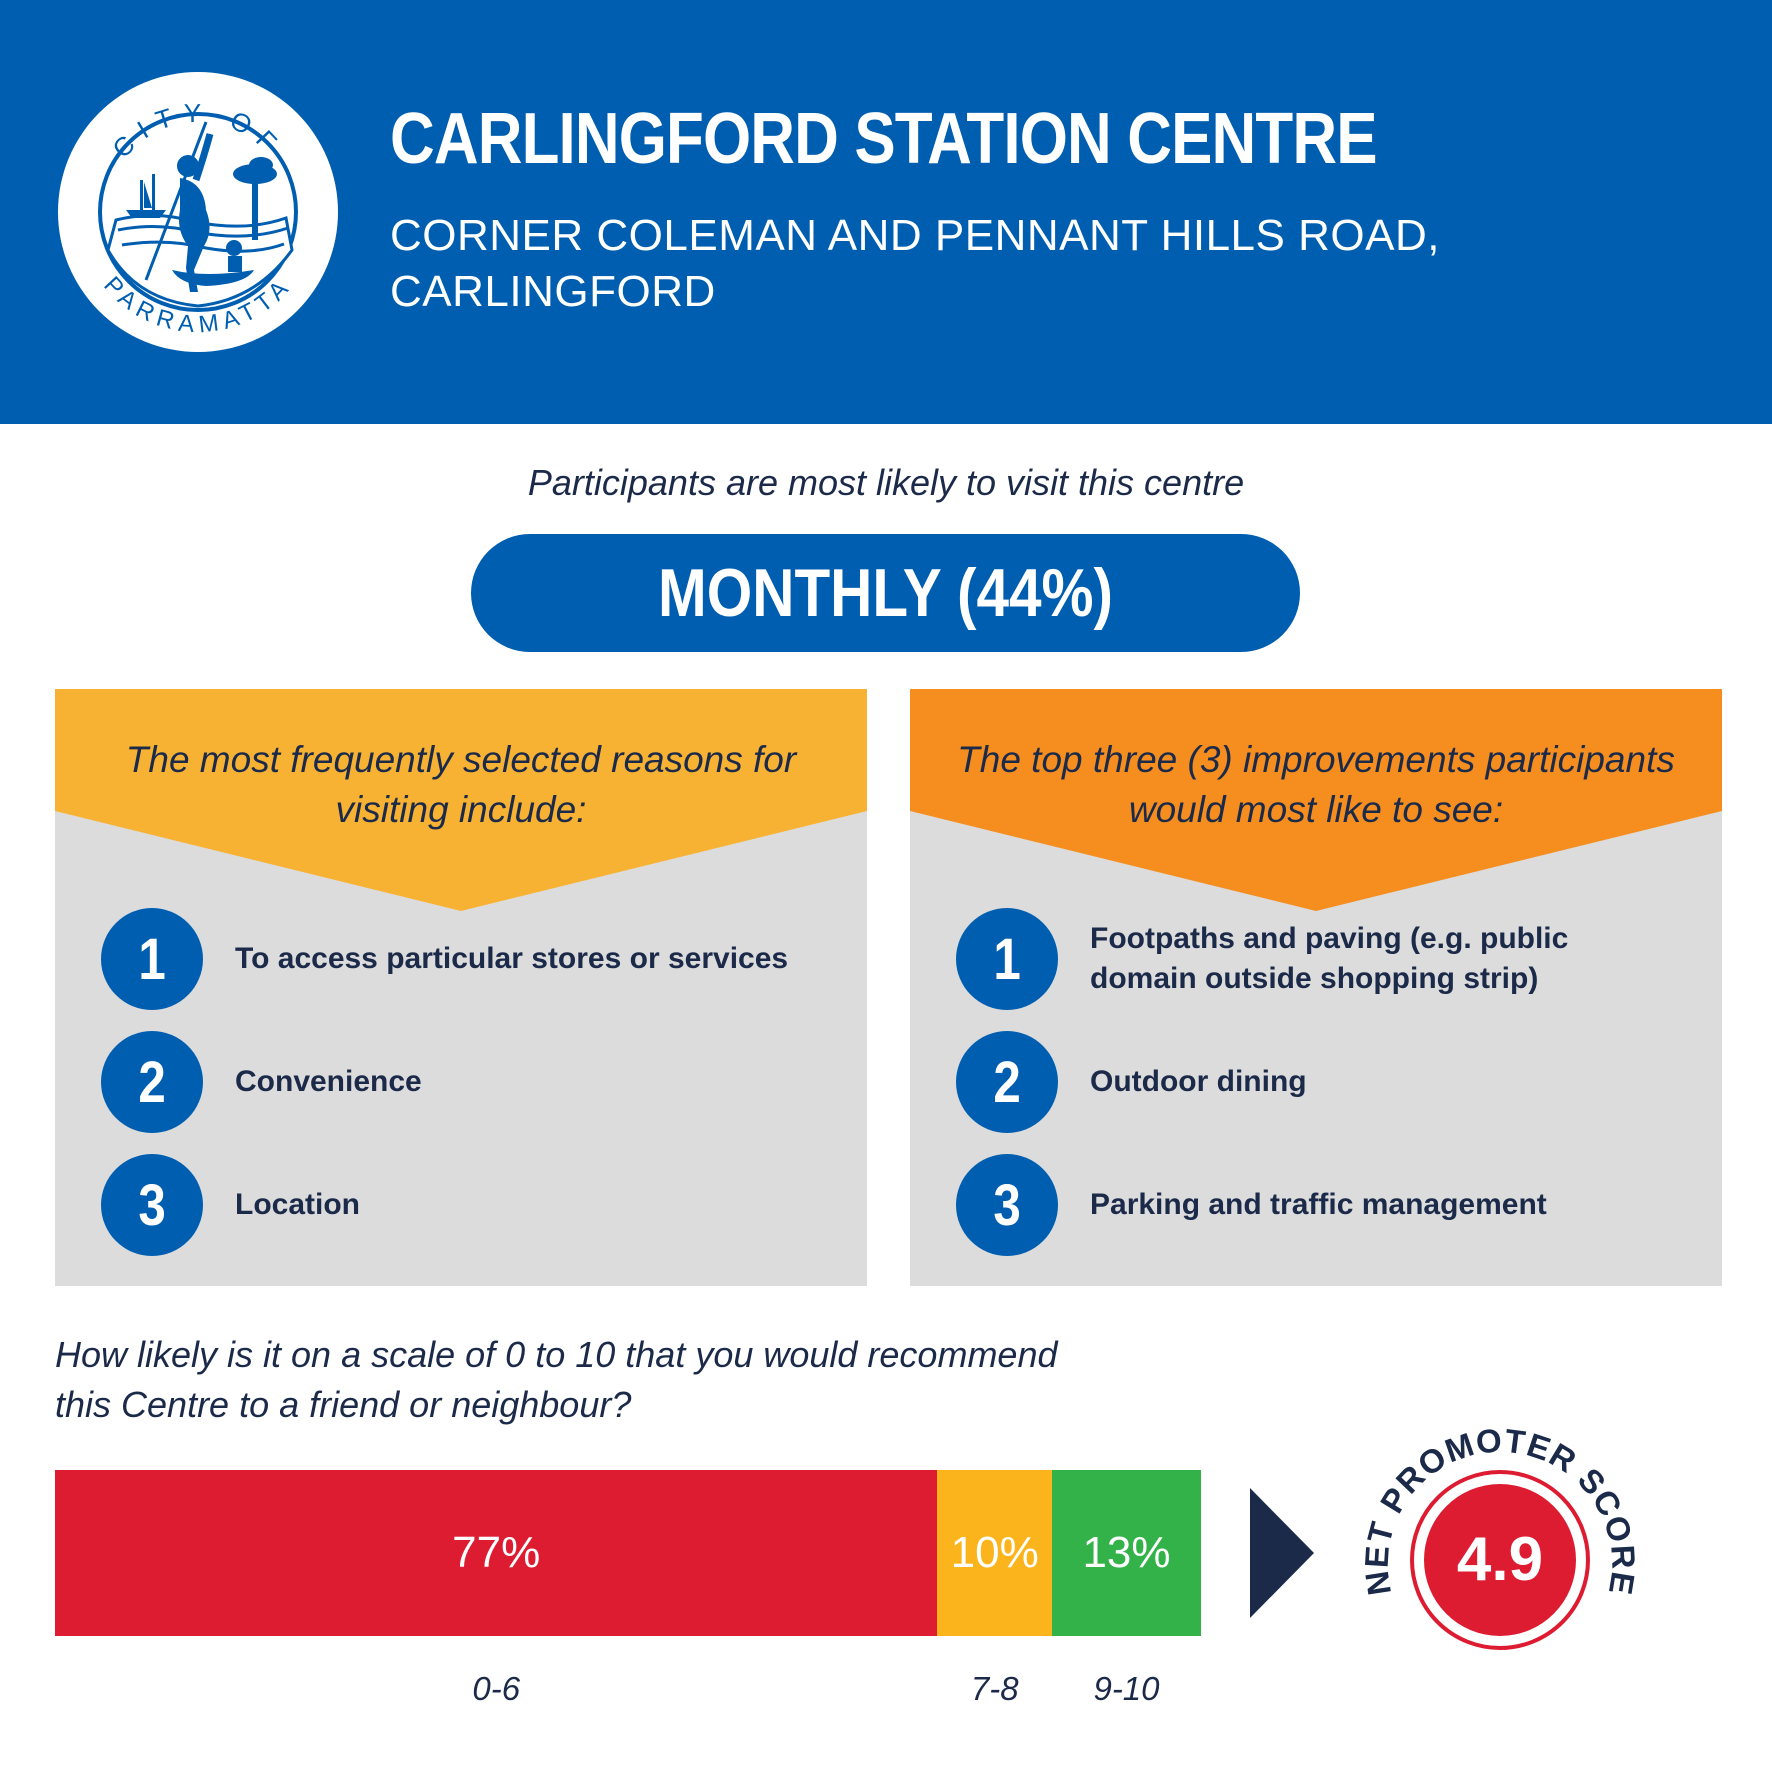 This screenshot has width=1772, height=1772. What do you see at coordinates (328, 1081) in the screenshot?
I see `reason-text: Convenience` at bounding box center [328, 1081].